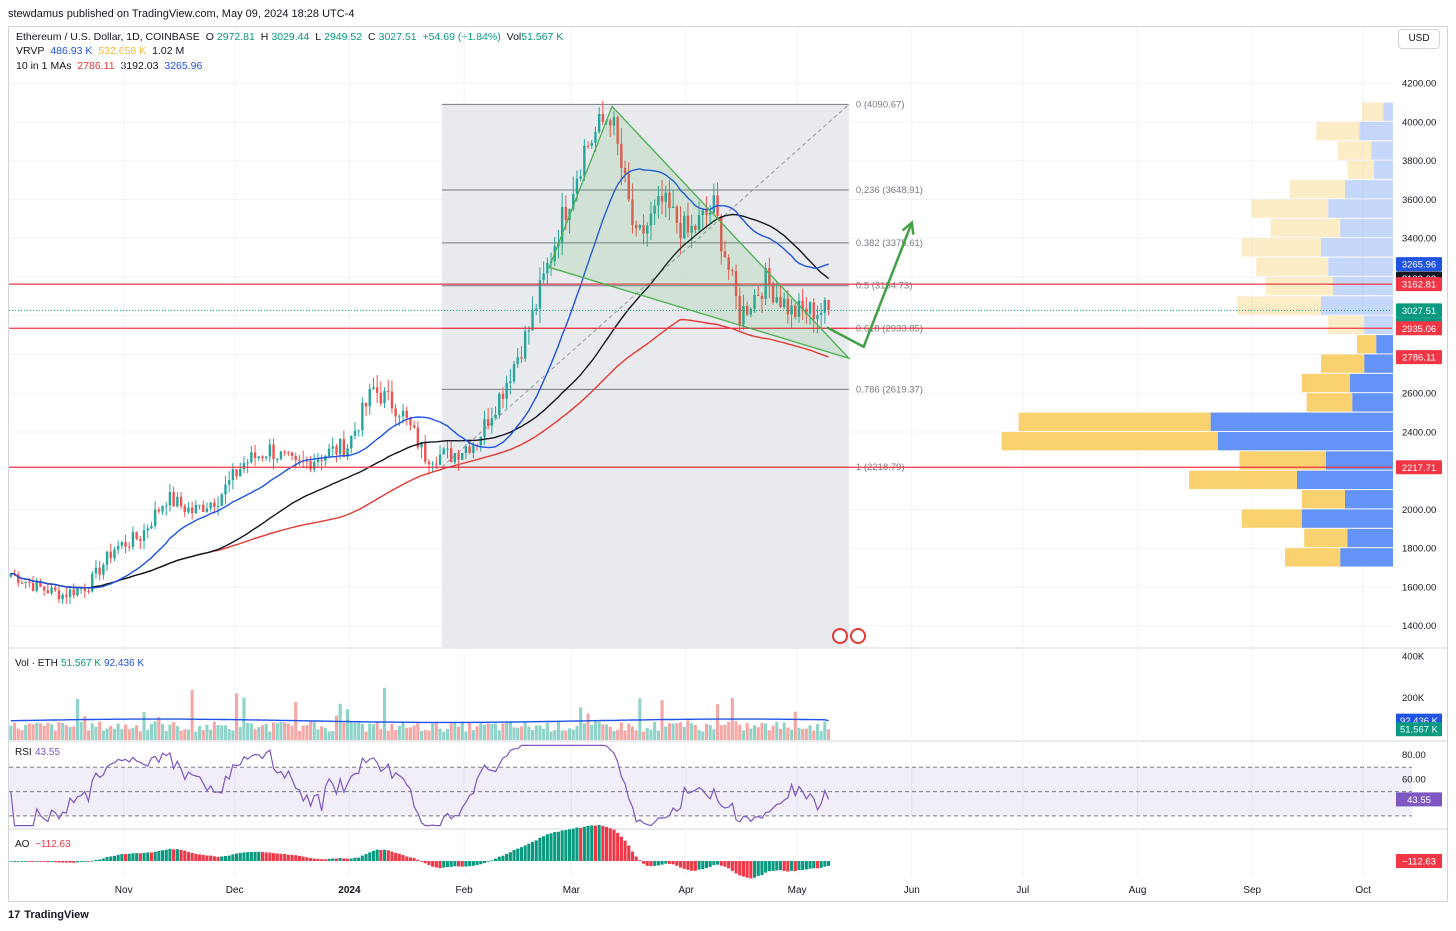 The height and width of the screenshot is (931, 1456). What do you see at coordinates (889, 190) in the screenshot?
I see `fib-label: 0.236 (3648.91)` at bounding box center [889, 190].